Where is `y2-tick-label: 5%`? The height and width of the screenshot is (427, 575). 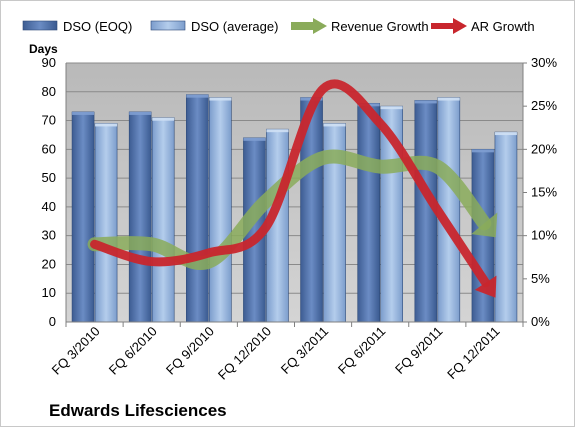
y2-tick-label: 5% is located at coordinates (540, 278).